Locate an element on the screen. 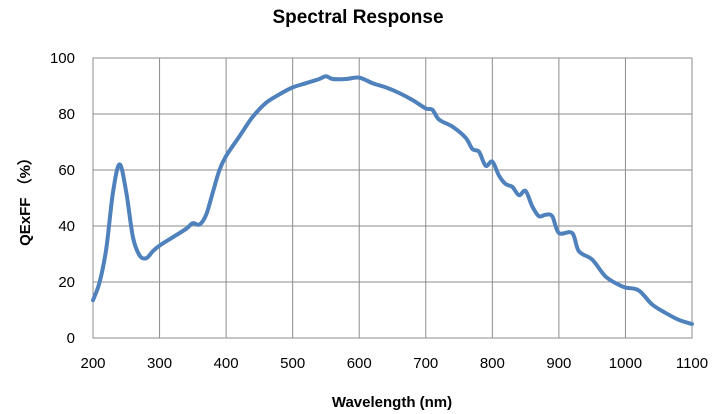 Image resolution: width=712 pixels, height=414 pixels. x-tick-label: 1100 is located at coordinates (692, 363).